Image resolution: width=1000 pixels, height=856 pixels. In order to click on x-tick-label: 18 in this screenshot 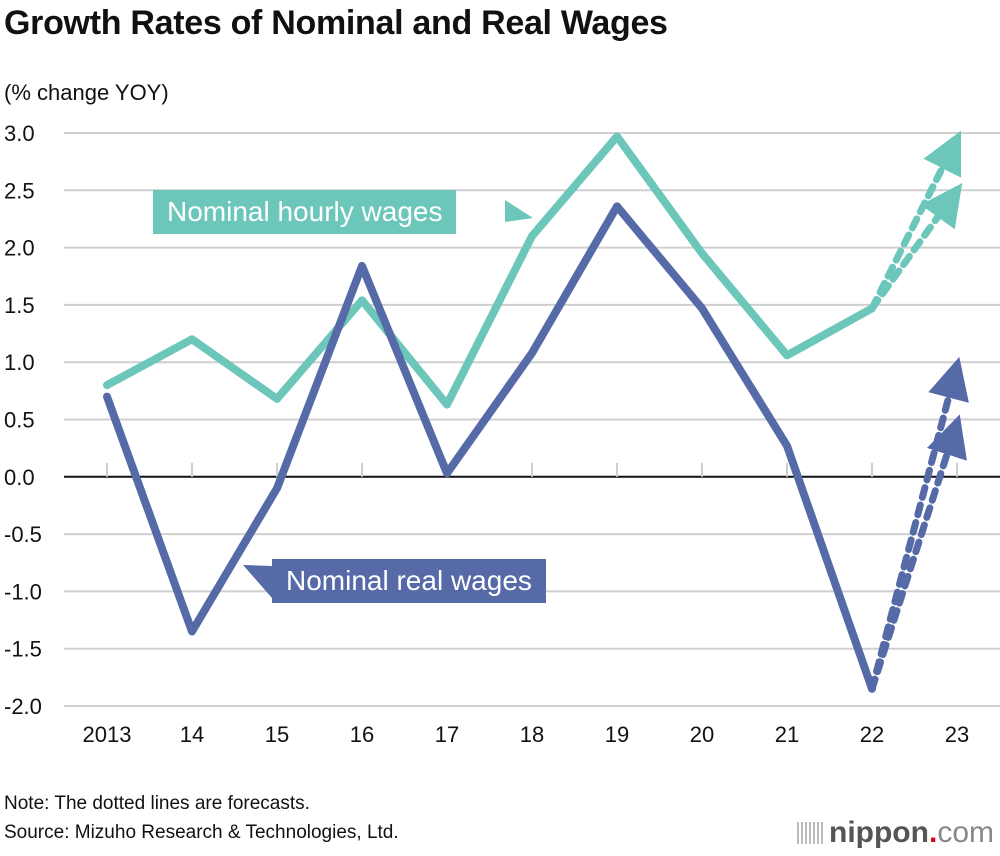, I will do `click(532, 734)`.